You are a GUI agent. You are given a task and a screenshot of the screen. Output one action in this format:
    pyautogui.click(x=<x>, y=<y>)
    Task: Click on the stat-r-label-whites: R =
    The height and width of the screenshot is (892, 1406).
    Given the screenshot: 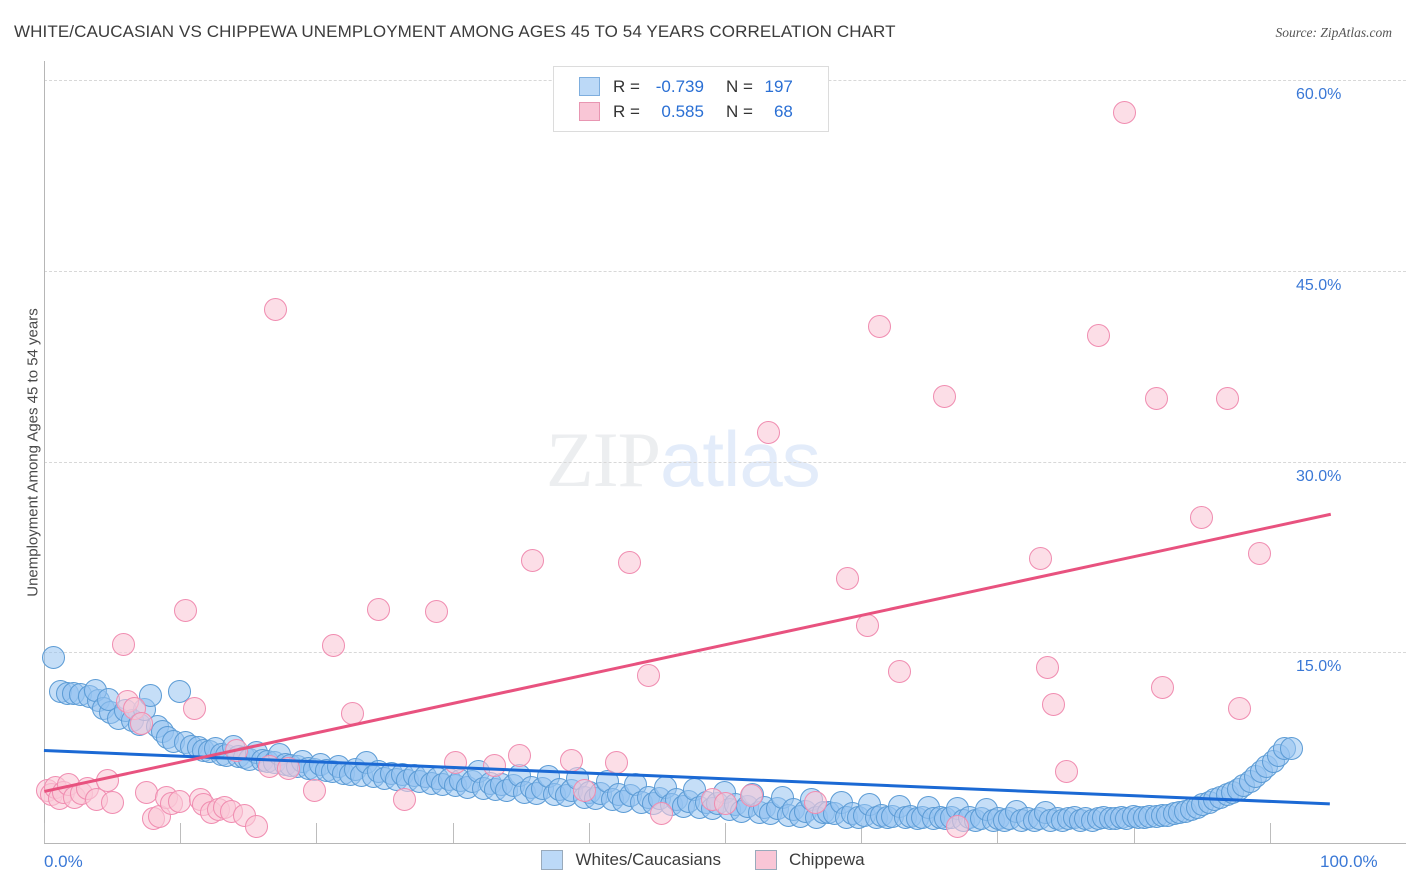 What is the action you would take?
    pyautogui.click(x=626, y=86)
    